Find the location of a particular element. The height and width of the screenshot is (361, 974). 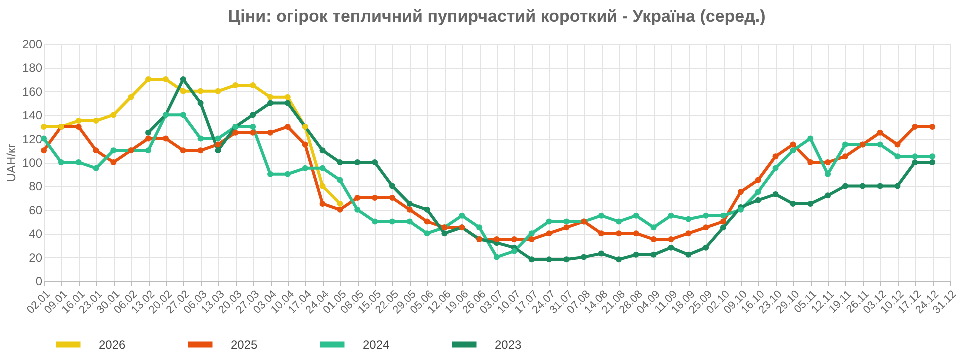

legend-label: 2023 is located at coordinates (508, 345).